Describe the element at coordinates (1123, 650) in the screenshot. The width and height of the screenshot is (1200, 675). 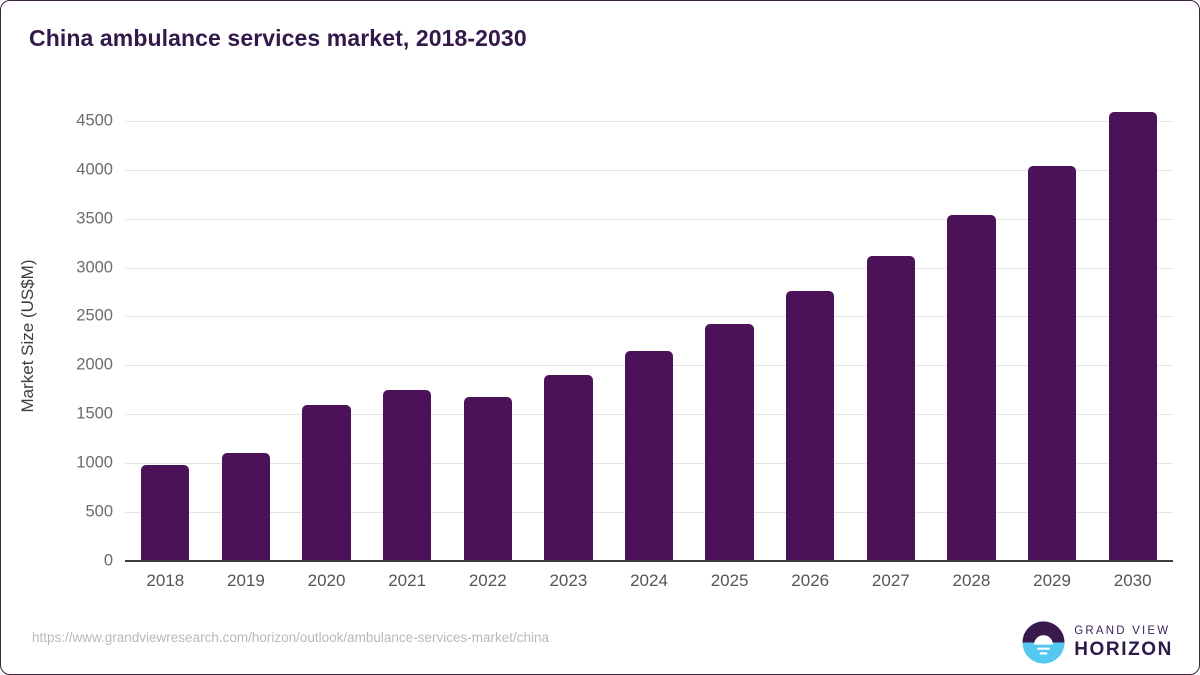
I see `brand-line-2: HORIZON` at that location.